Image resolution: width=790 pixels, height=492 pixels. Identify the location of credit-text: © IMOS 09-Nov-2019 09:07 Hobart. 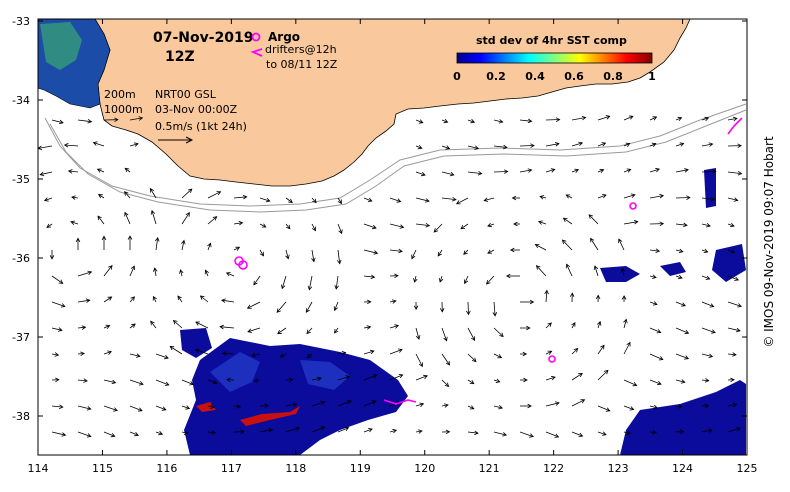
(769, 242).